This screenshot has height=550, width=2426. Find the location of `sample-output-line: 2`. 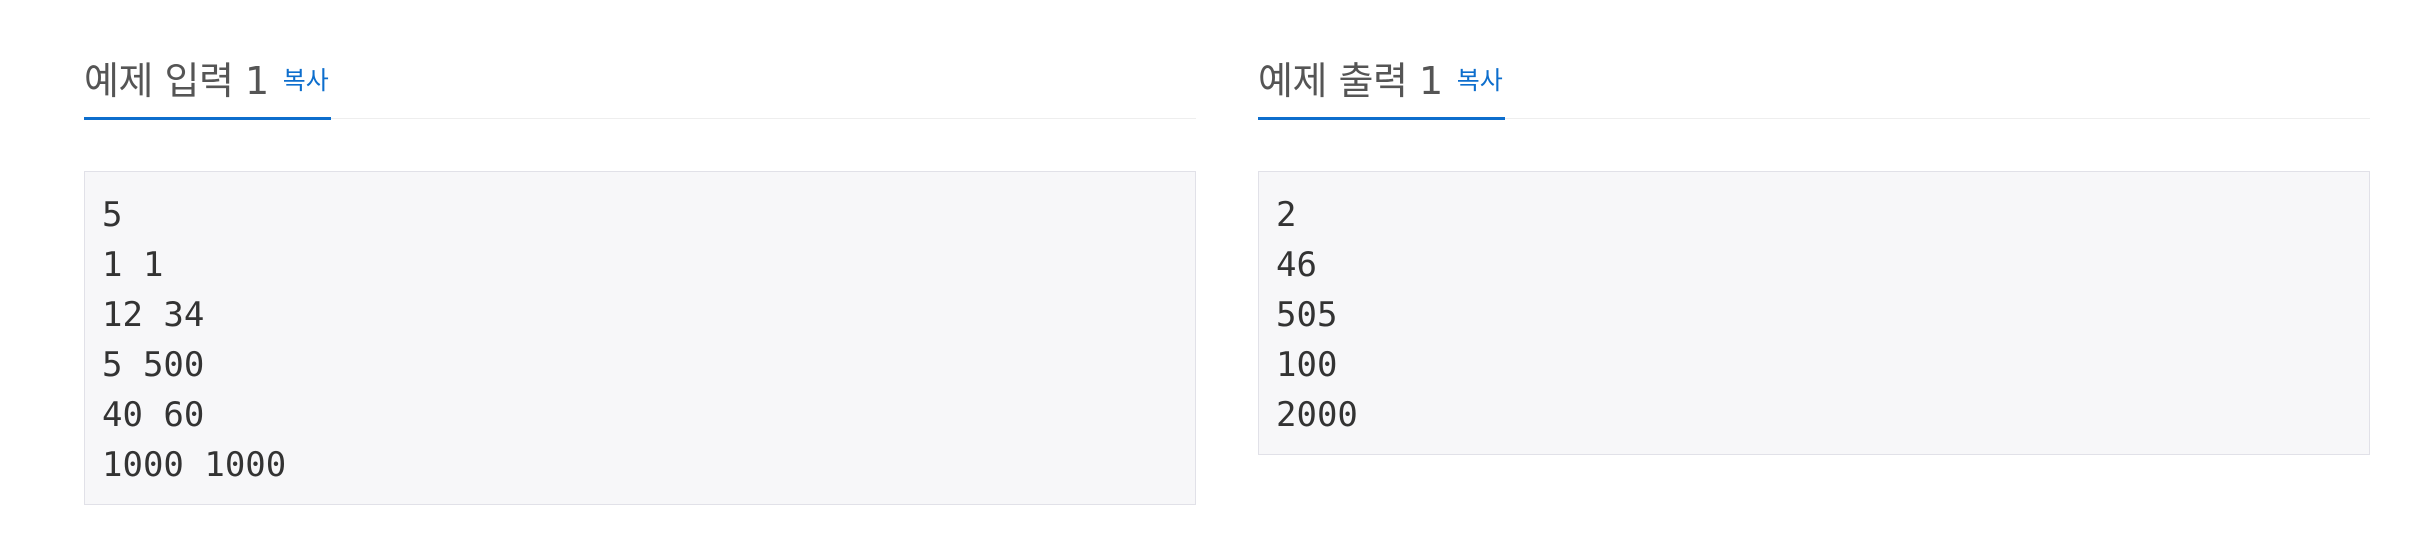

sample-output-line: 2 is located at coordinates (1286, 215).